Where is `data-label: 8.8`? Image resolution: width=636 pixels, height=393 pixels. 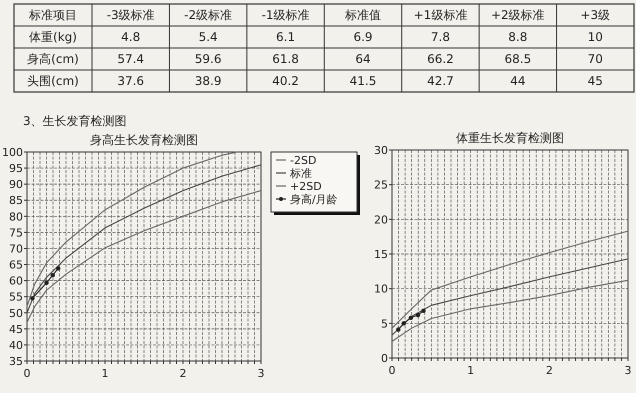
data-label: 8.8 is located at coordinates (518, 37).